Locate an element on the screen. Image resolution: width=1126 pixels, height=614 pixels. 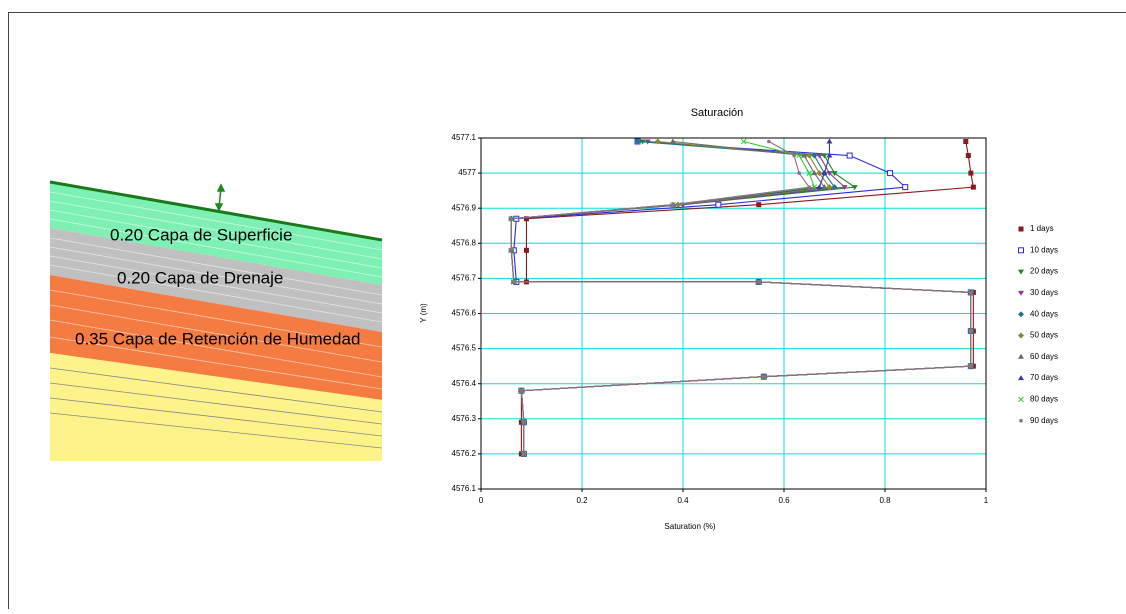
y-tick-label: 4576.8 is located at coordinates (464, 242).